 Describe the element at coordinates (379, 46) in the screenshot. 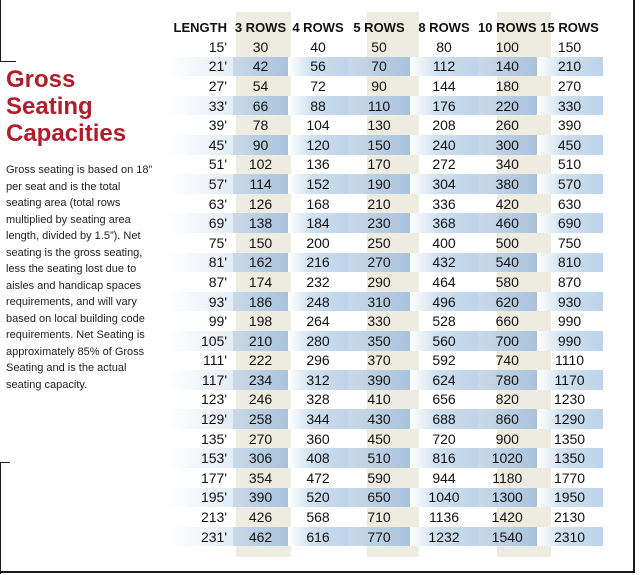

I see `capacity-cell: 50` at that location.